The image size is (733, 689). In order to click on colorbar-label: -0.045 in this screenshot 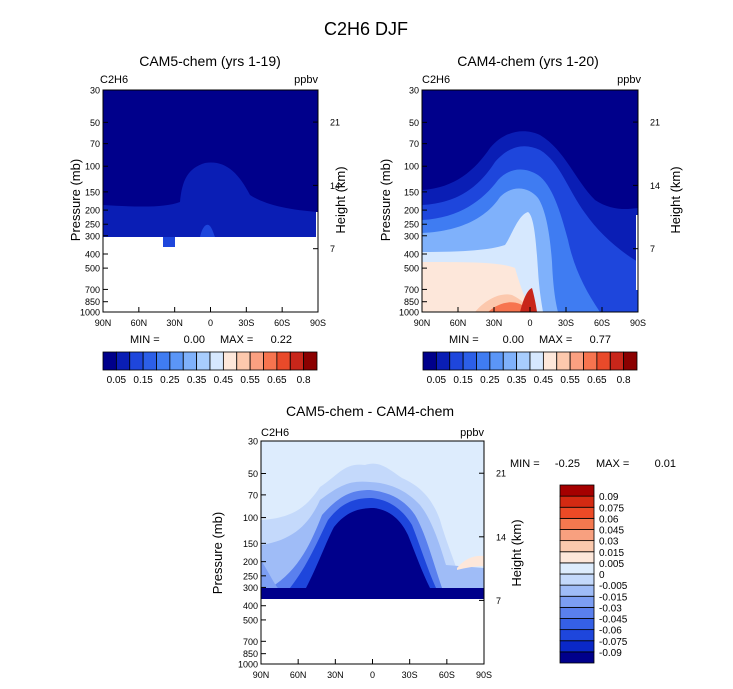, I will do `click(613, 620)`.